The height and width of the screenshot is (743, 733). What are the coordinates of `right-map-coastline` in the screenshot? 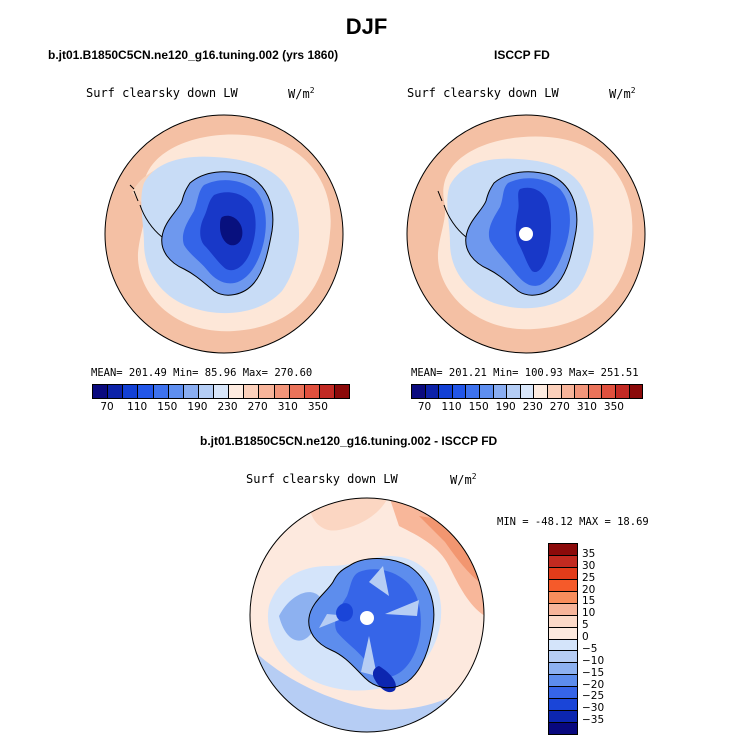 It's located at (521, 233).